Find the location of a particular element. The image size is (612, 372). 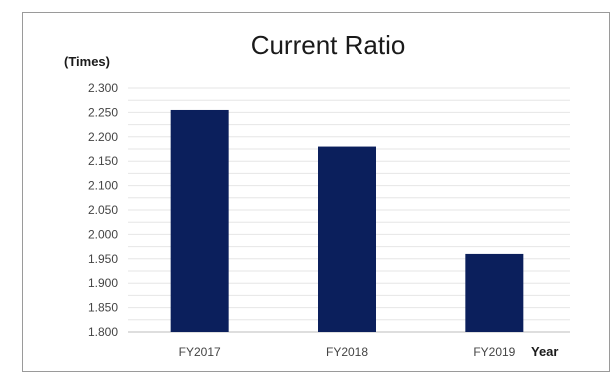

x-category-label: FY2017 is located at coordinates (200, 352).